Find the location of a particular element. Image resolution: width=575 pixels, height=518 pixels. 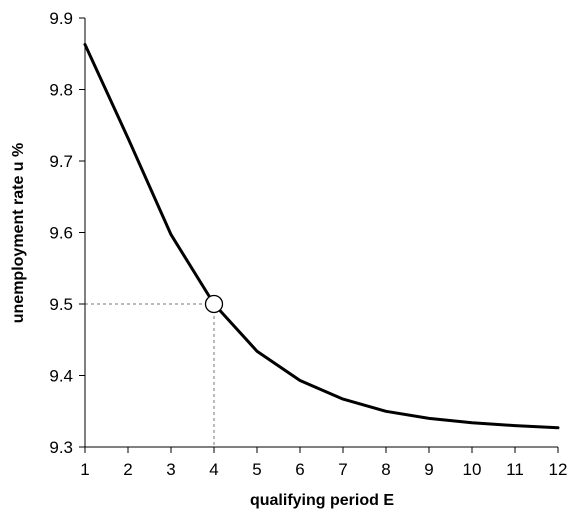

x-tick-label: 2 is located at coordinates (127, 469).